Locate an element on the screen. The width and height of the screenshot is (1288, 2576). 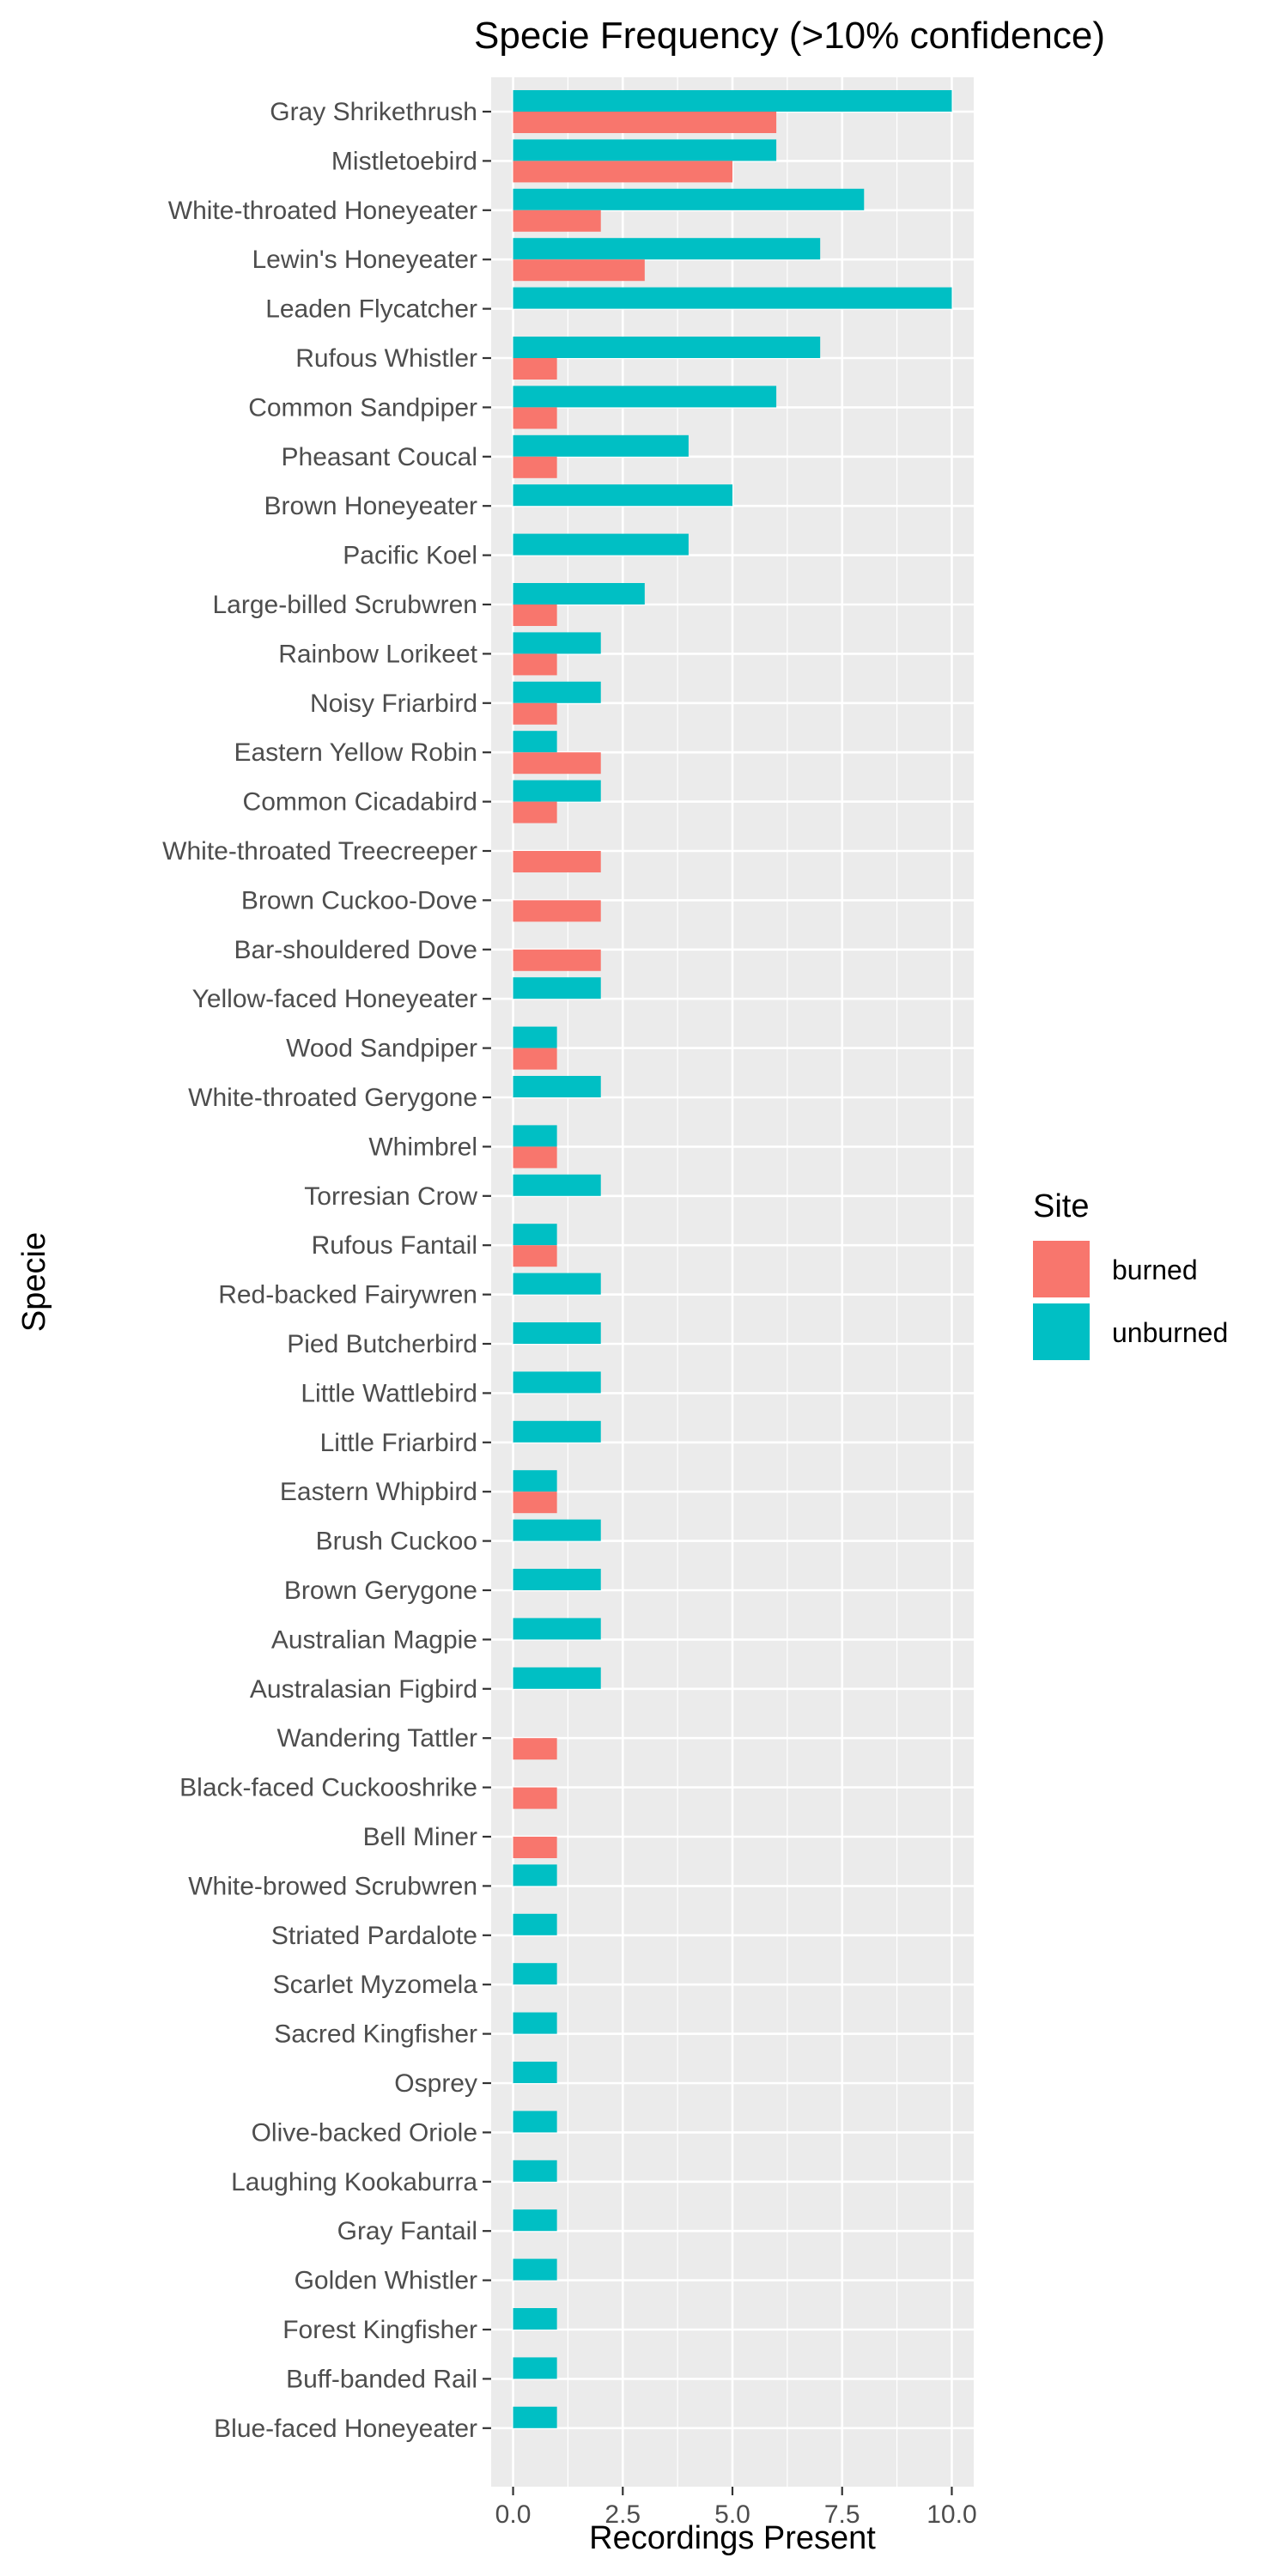
x-tick-label: 7.5 is located at coordinates (842, 2514).